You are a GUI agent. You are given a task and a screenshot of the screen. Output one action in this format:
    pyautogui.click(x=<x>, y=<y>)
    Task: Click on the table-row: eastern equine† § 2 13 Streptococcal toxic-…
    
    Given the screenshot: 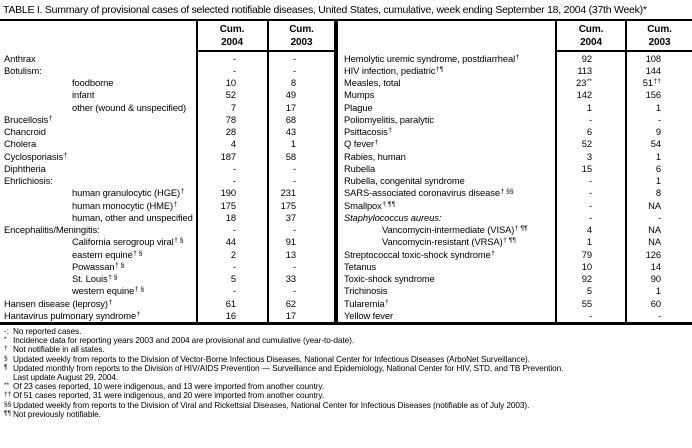 What is the action you would take?
    pyautogui.click(x=346, y=255)
    